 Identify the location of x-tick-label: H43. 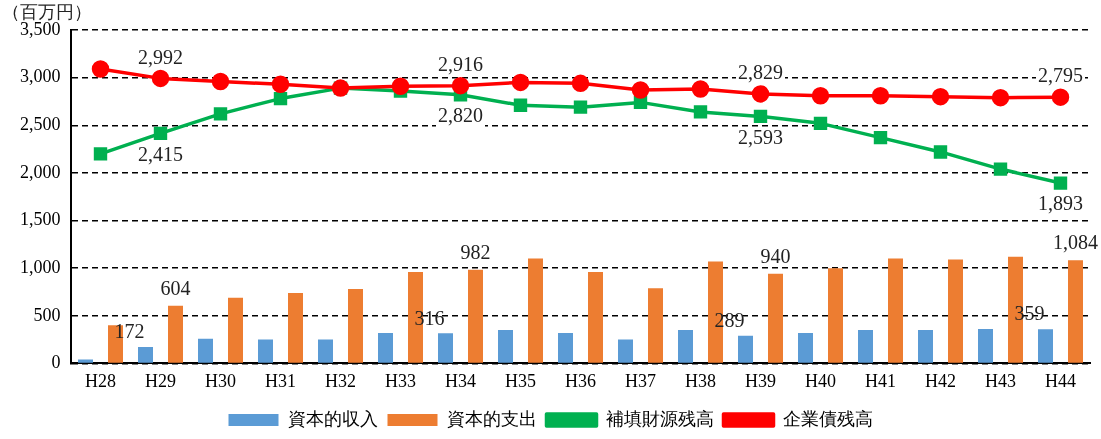
(1000, 380).